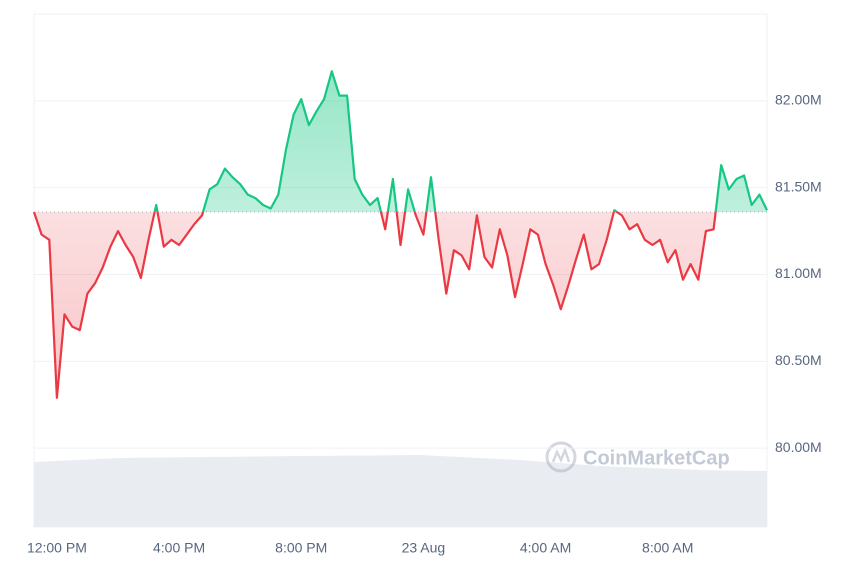 The image size is (860, 578). Describe the element at coordinates (545, 548) in the screenshot. I see `x-tick-label: 4:00 AM` at that location.